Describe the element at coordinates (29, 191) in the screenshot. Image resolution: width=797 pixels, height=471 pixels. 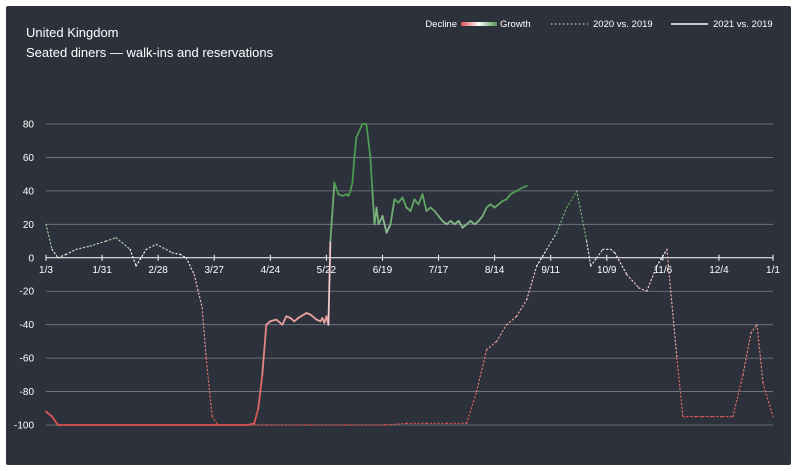
I see `y-tick-label: 40` at that location.